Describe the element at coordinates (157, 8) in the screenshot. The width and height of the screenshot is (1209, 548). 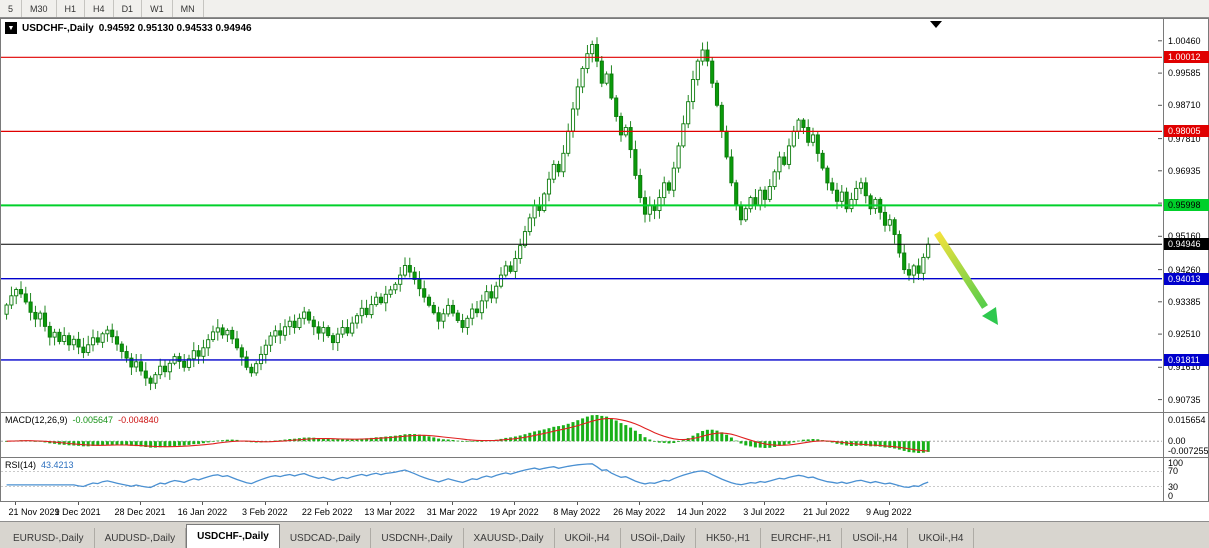
I see `timeframe-button-w1: W1` at that location.